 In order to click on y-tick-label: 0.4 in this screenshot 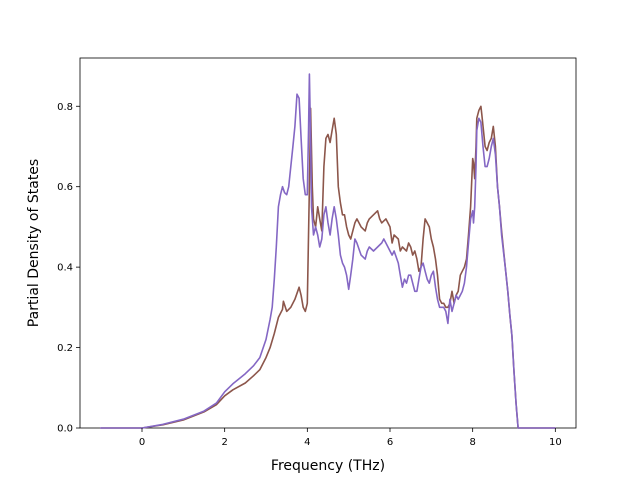, I will do `click(65, 268)`.